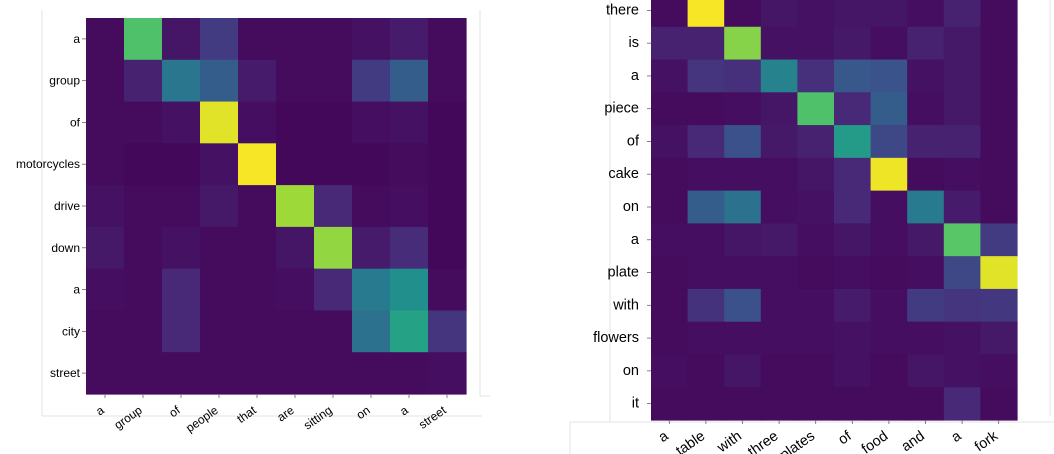  Describe the element at coordinates (631, 207) in the screenshot. I see `y-tick-label: on` at that location.